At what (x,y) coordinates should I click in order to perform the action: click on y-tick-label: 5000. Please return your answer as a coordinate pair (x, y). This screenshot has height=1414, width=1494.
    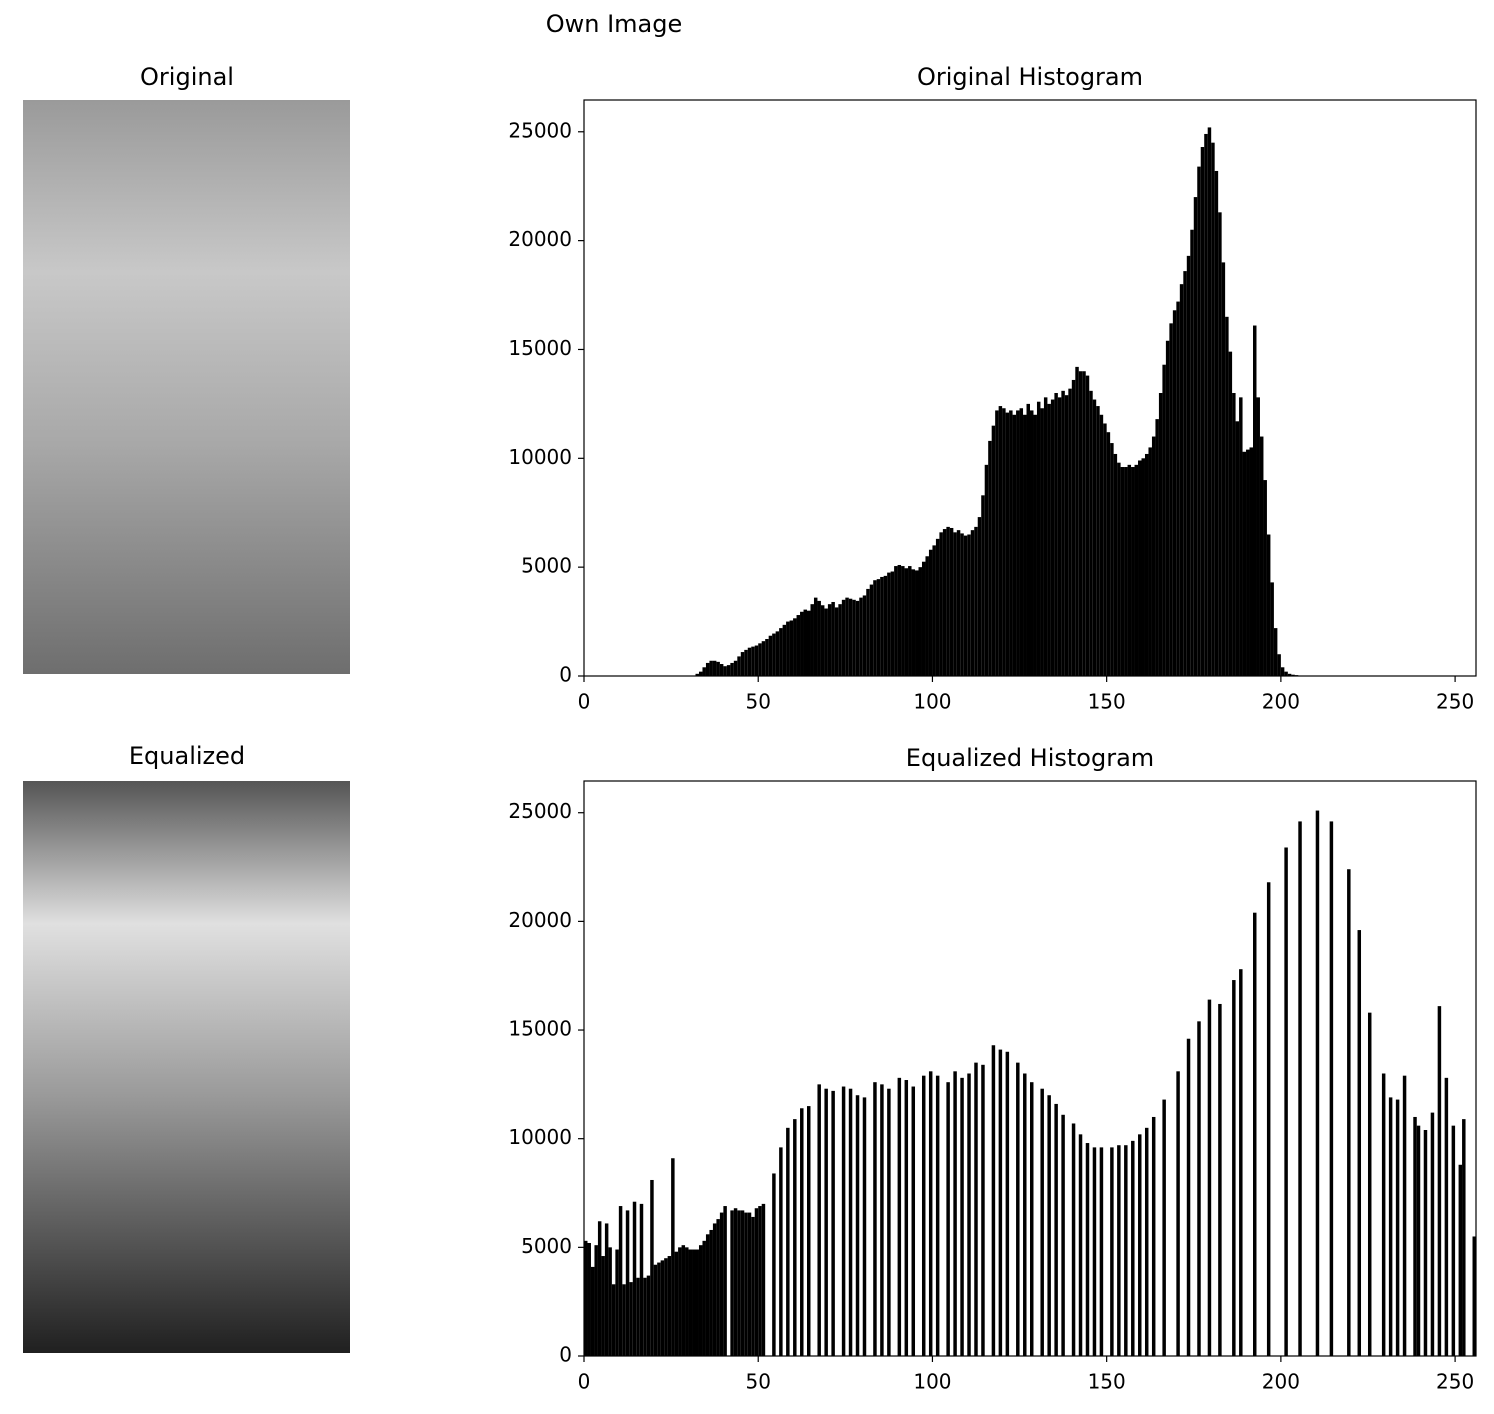
    Looking at the image, I should click on (546, 1246).